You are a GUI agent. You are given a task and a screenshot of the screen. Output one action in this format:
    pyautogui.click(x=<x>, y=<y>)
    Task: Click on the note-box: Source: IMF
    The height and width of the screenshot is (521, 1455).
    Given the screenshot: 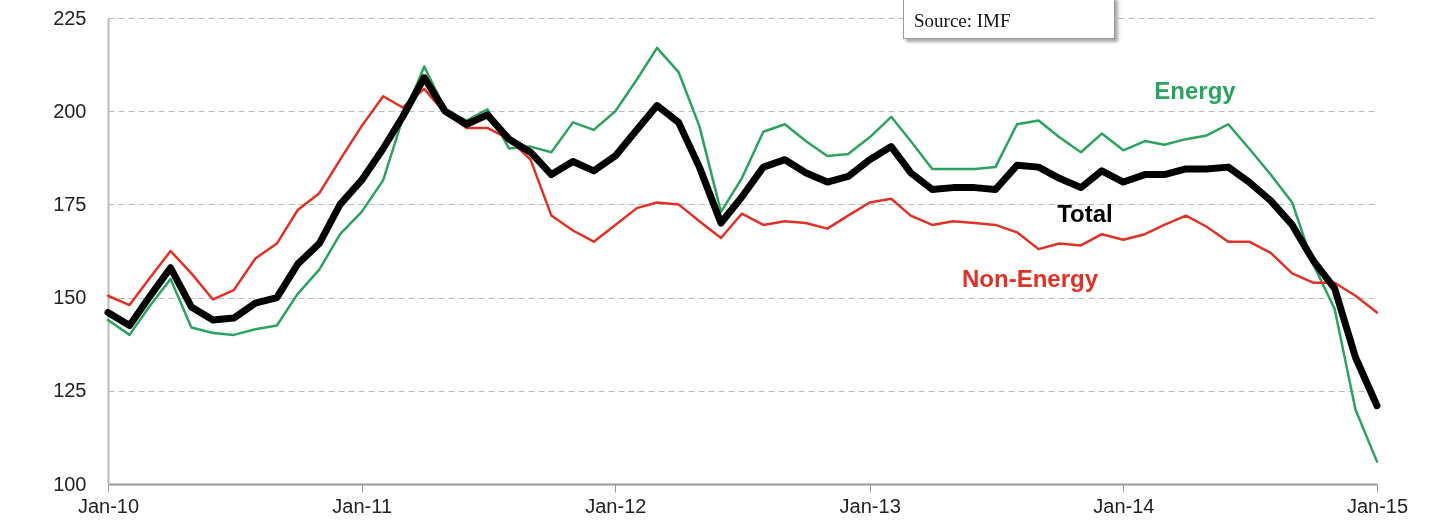 What is the action you would take?
    pyautogui.click(x=1009, y=19)
    